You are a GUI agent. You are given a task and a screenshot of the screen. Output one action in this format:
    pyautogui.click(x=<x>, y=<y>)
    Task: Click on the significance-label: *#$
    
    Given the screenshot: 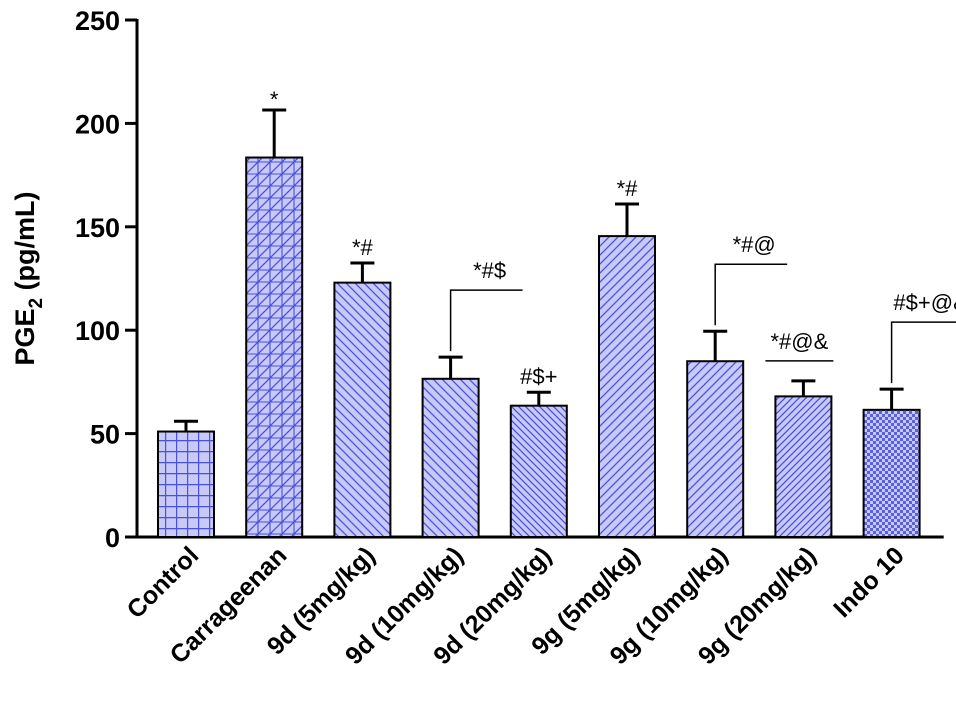 What is the action you would take?
    pyautogui.click(x=489, y=270)
    